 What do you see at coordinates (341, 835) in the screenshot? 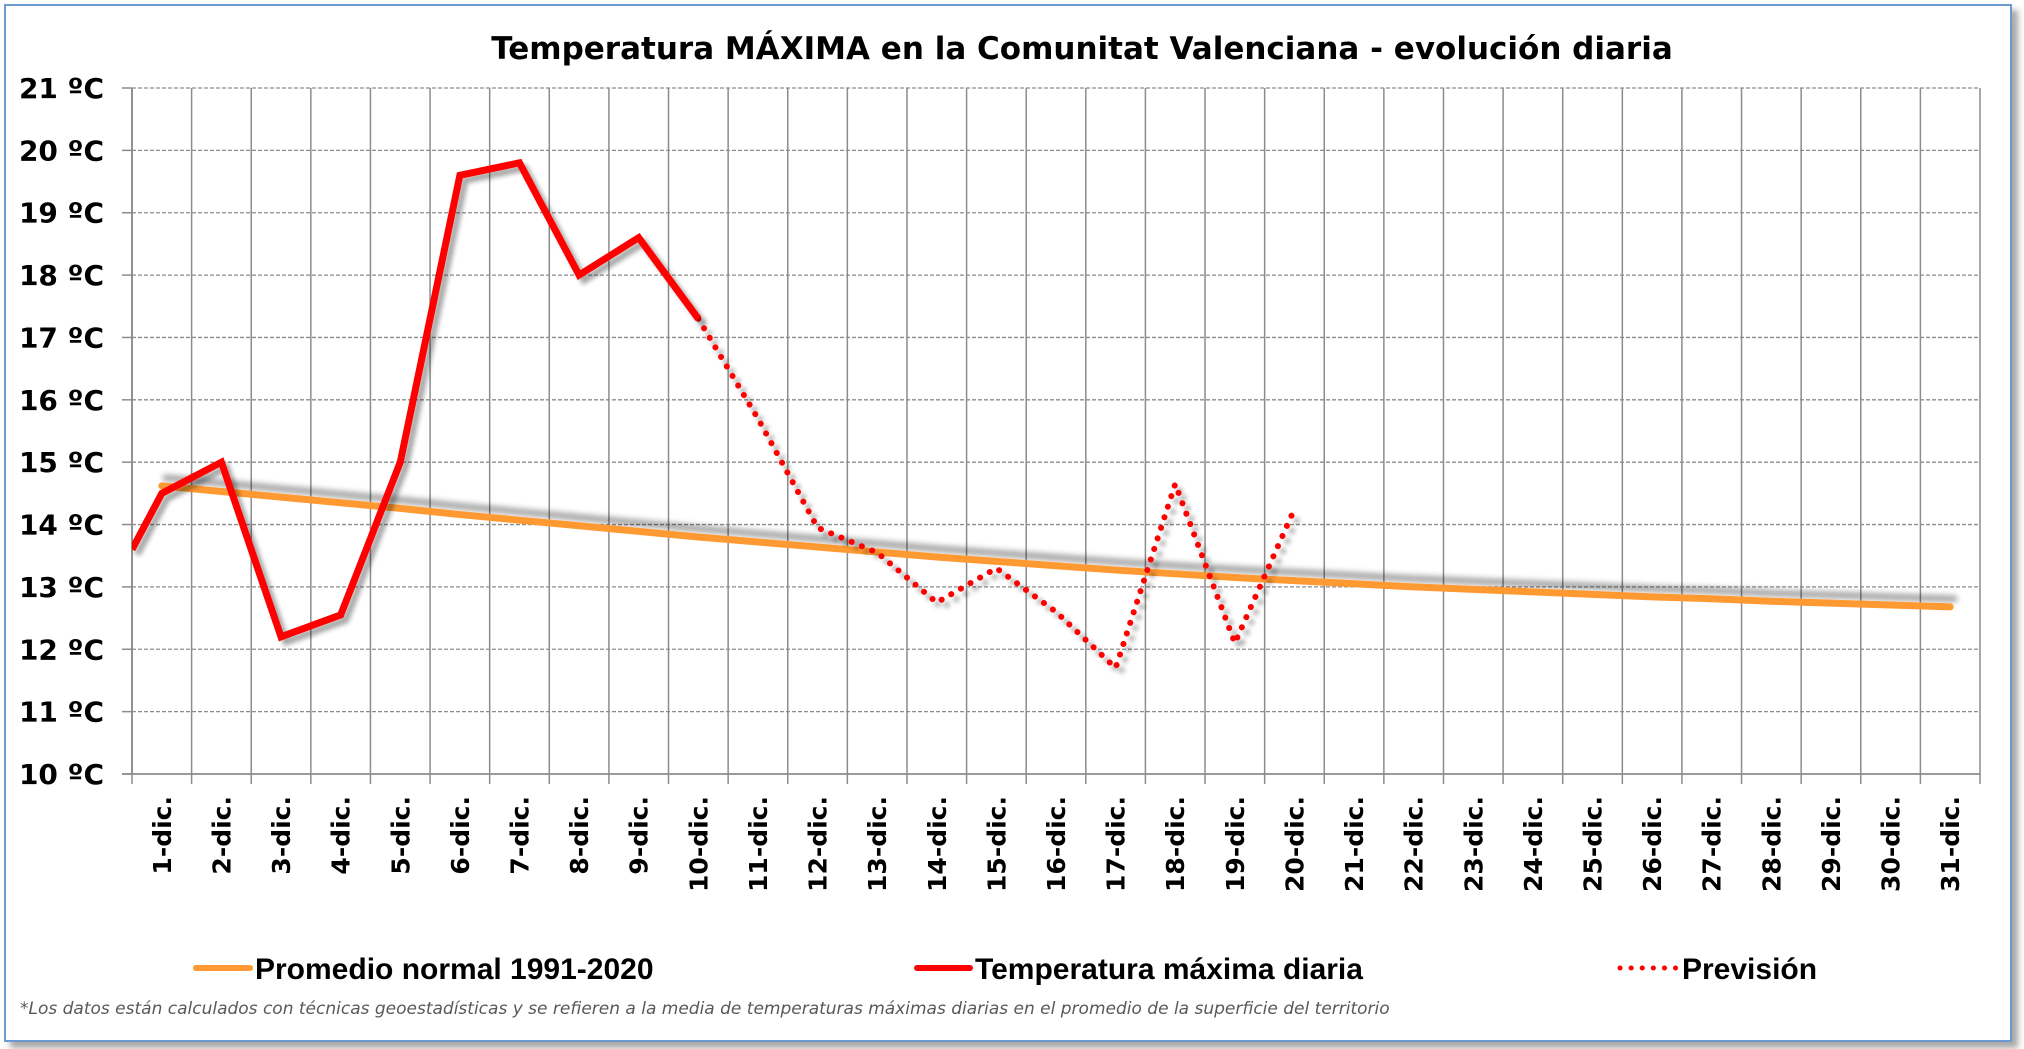
I see `x-tick-label: 4-dic.` at bounding box center [341, 835].